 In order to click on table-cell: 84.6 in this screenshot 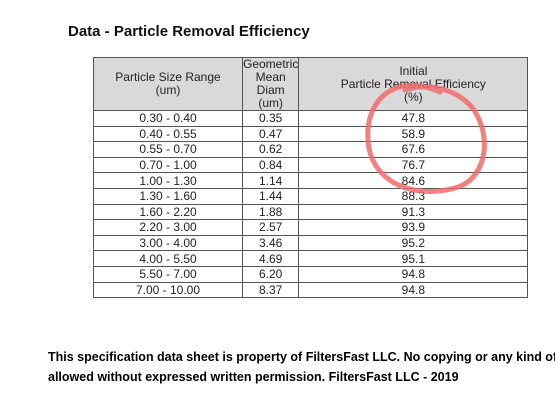, I will do `click(413, 180)`.